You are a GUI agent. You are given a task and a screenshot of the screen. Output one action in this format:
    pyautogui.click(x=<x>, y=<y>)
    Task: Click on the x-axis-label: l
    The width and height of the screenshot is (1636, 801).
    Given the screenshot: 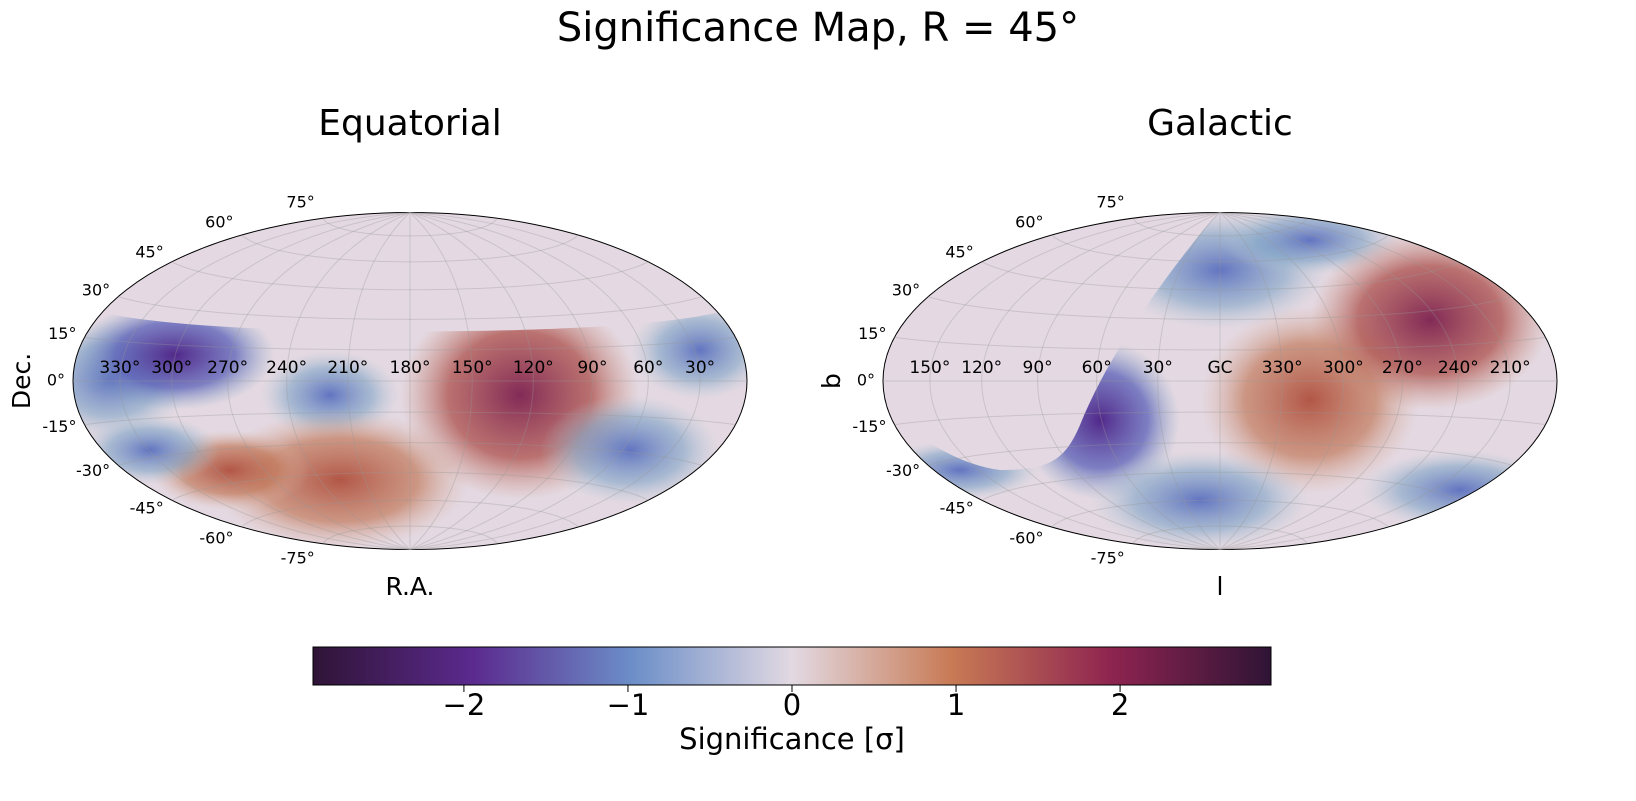 What is the action you would take?
    pyautogui.click(x=1220, y=586)
    